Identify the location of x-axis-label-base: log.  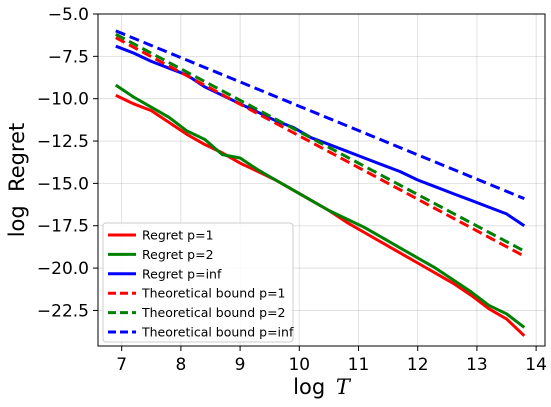
(309, 387).